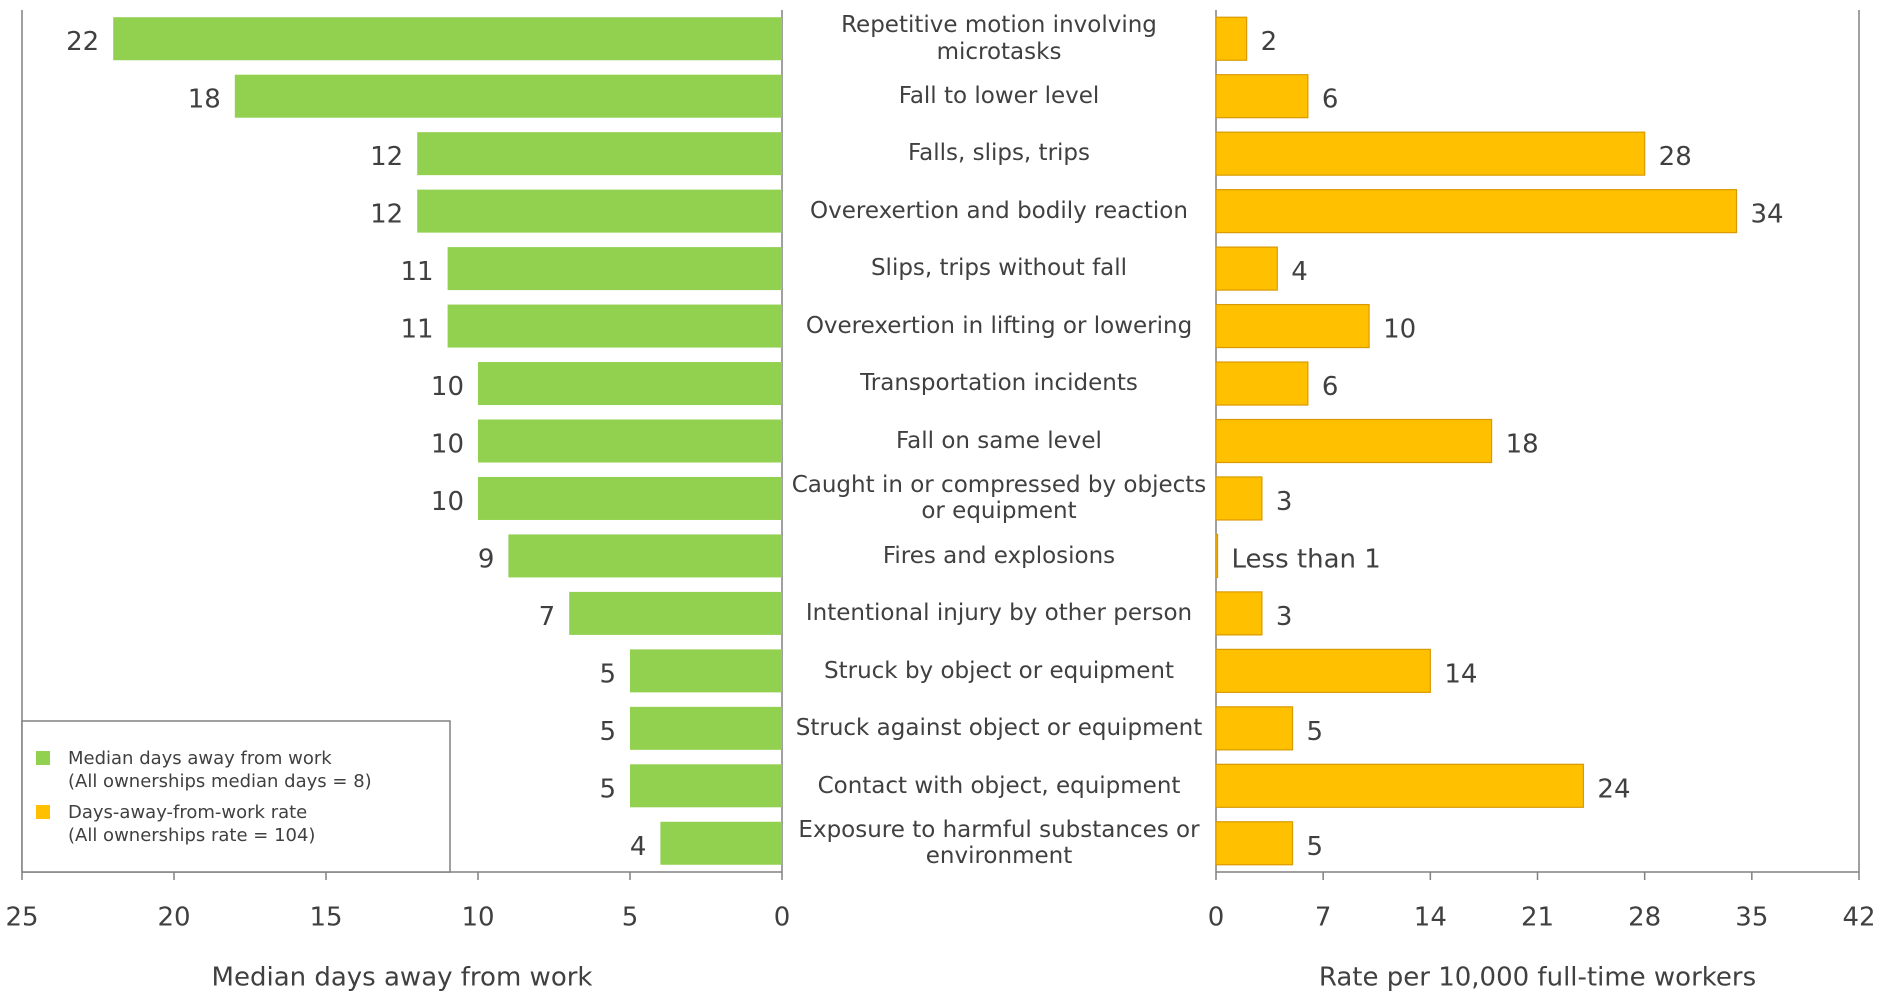 The image size is (1879, 996). I want to click on category-label: Overexertion in lifting or lowering, so click(999, 325).